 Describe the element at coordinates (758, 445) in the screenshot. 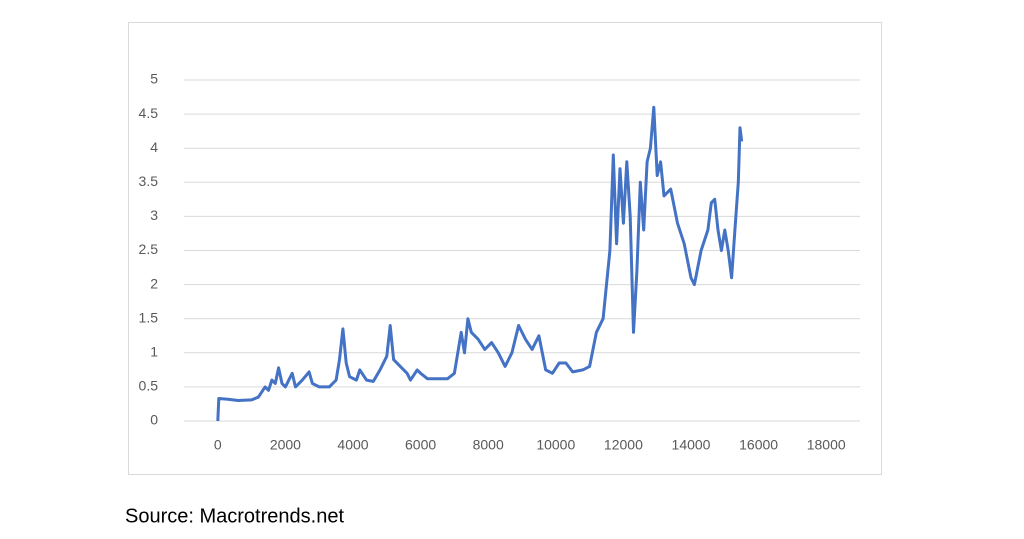

I see `x-tick-label: 16000` at that location.